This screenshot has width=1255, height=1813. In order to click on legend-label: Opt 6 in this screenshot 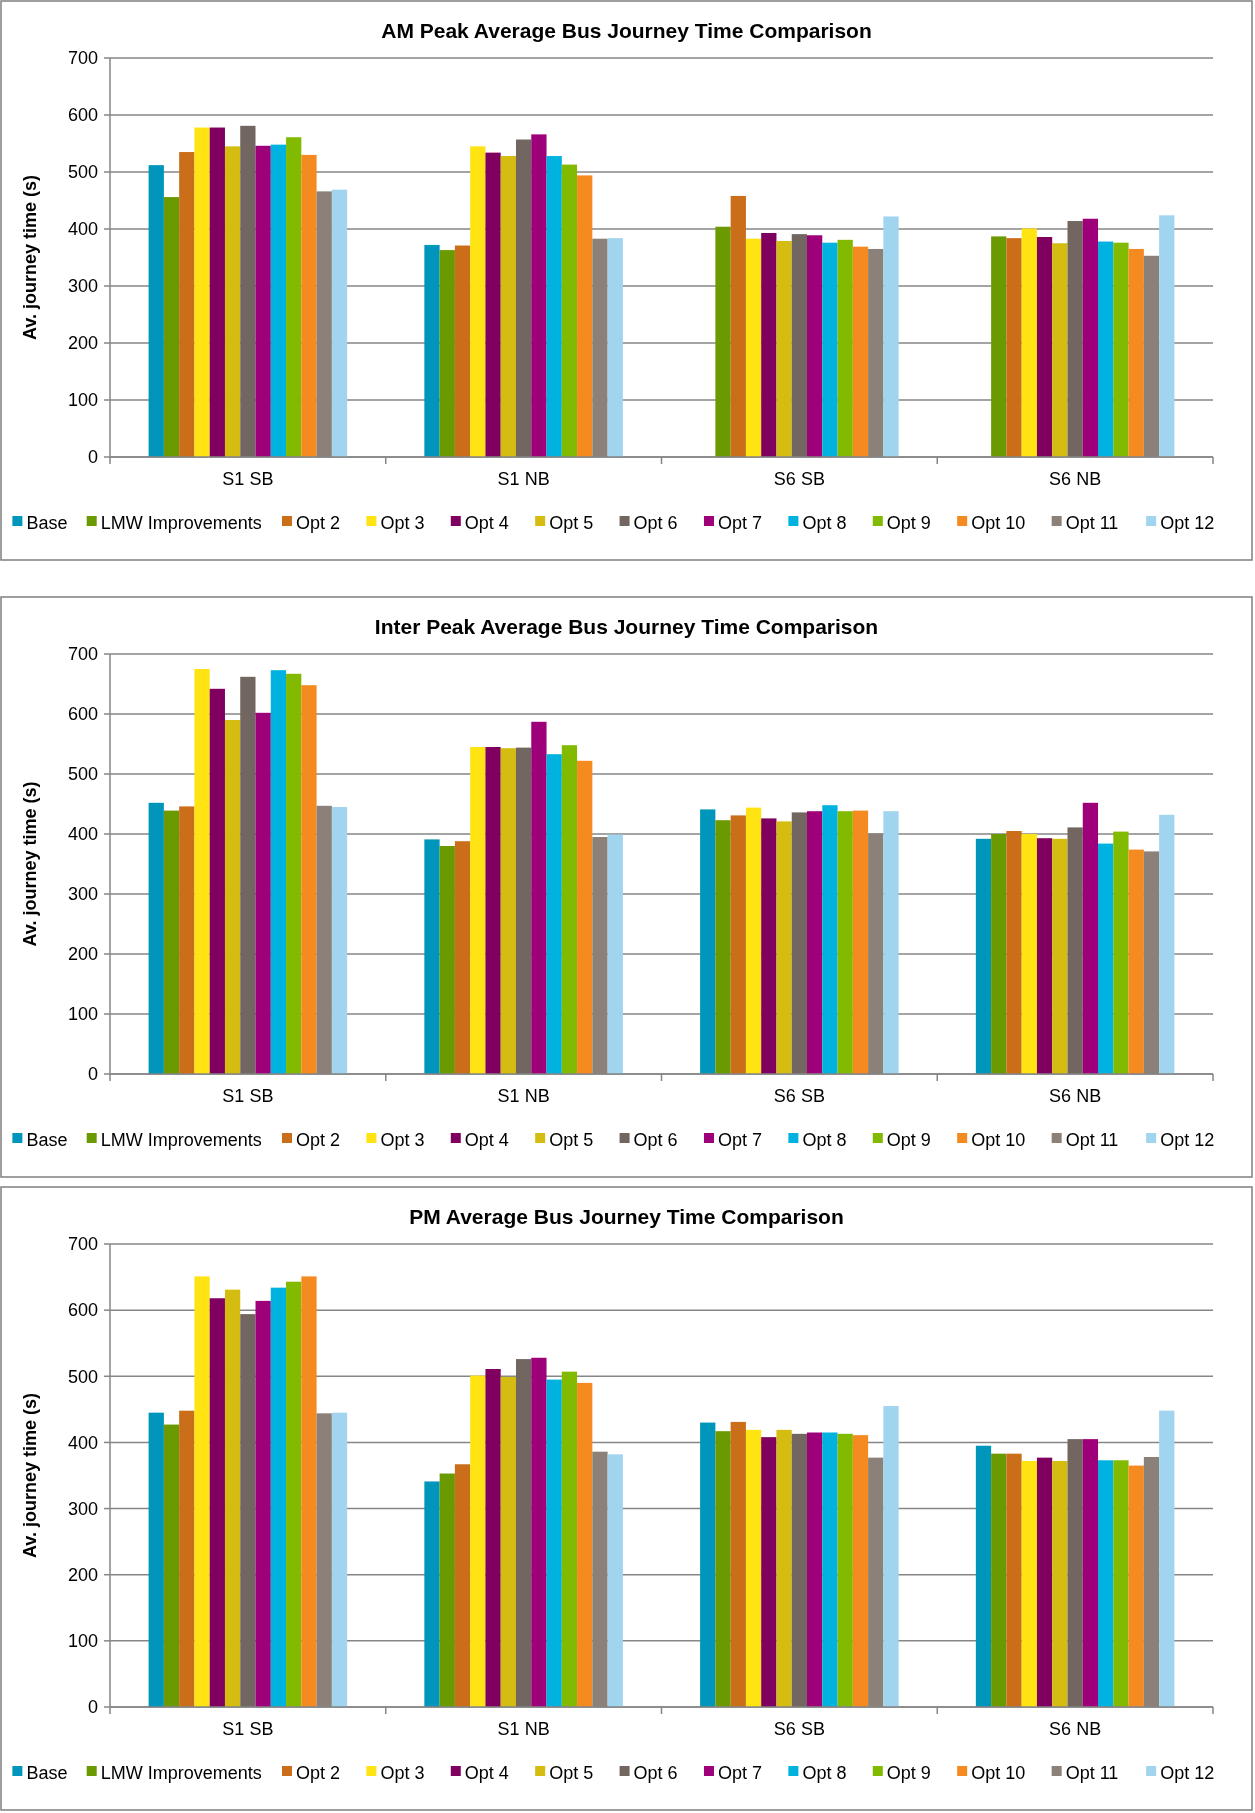, I will do `click(655, 523)`.